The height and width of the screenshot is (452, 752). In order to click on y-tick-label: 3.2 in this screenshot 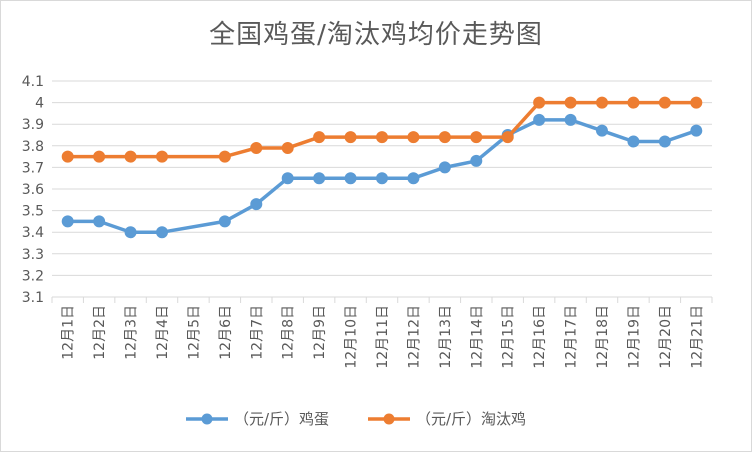, I will do `click(33, 276)`.